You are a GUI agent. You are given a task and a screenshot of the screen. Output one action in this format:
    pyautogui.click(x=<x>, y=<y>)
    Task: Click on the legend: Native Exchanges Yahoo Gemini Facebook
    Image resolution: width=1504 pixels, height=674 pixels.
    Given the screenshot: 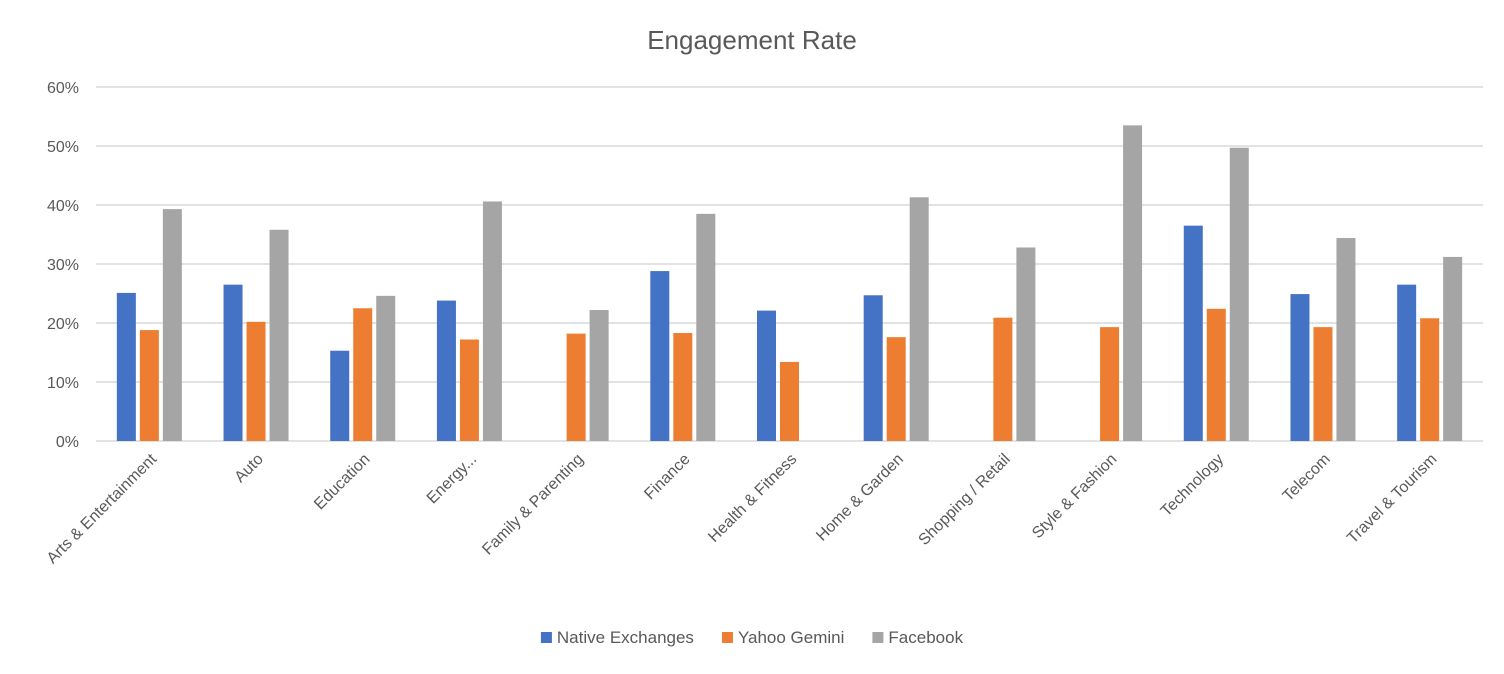 What is the action you would take?
    pyautogui.click(x=752, y=637)
    